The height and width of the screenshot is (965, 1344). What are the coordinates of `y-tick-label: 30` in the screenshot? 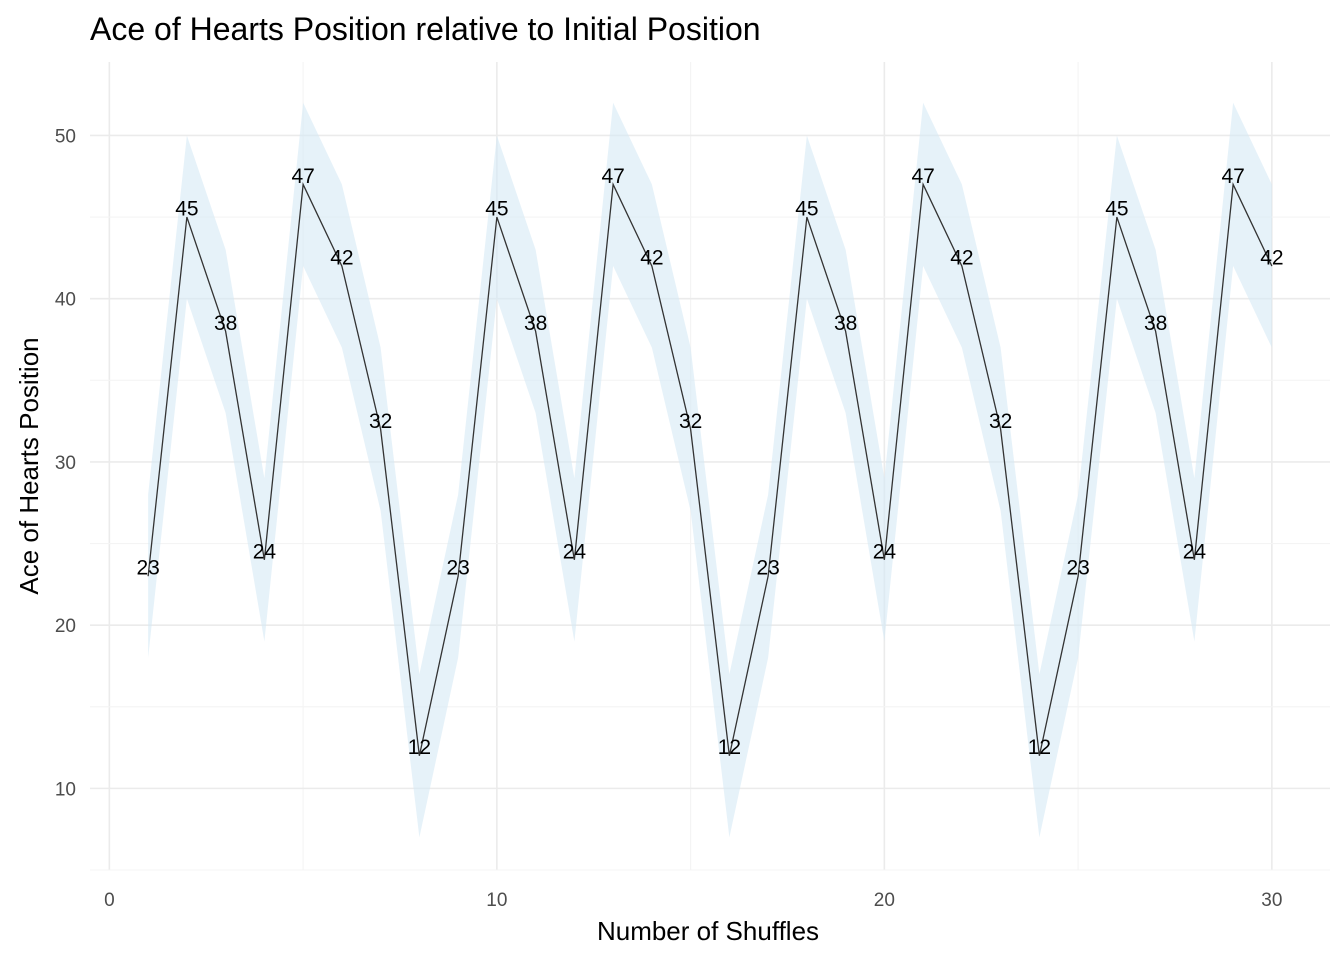 It's located at (65, 463).